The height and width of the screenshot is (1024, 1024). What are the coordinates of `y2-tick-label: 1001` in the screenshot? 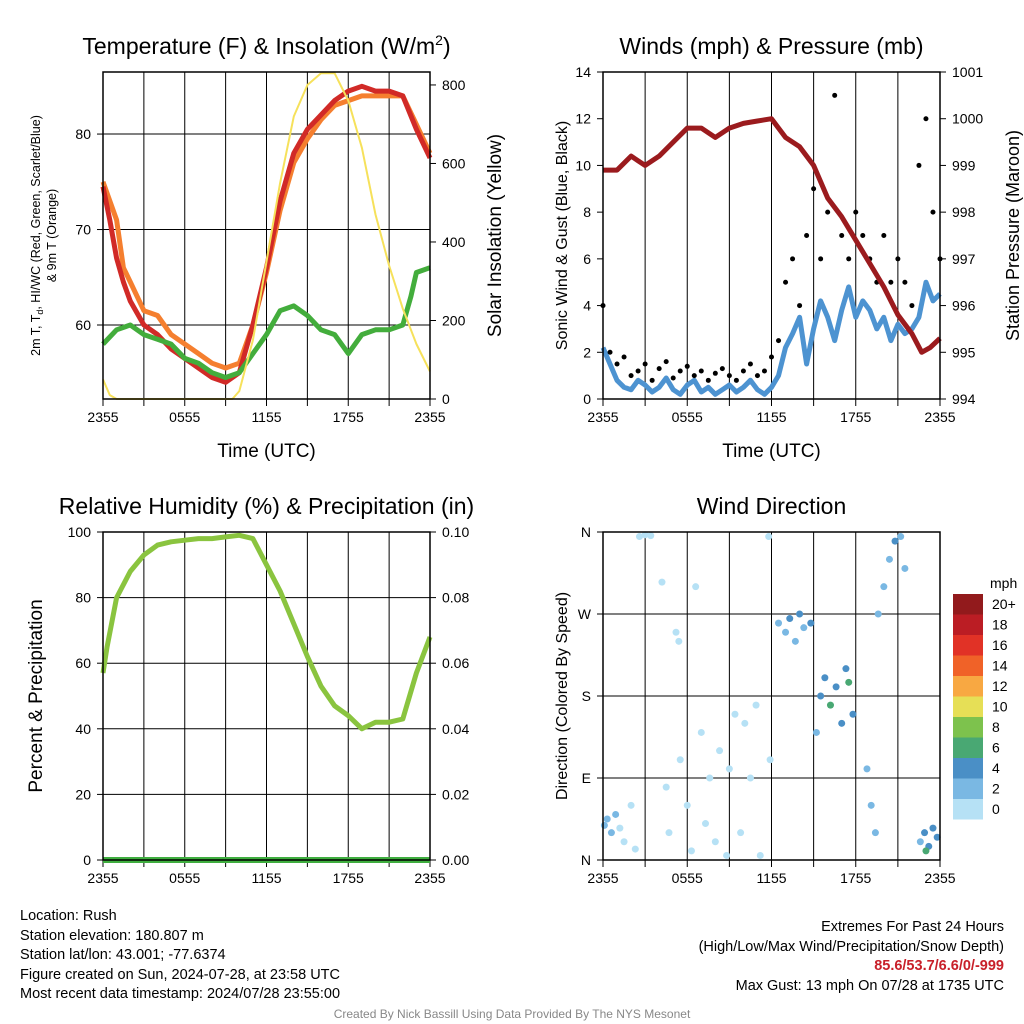 It's located at (967, 72).